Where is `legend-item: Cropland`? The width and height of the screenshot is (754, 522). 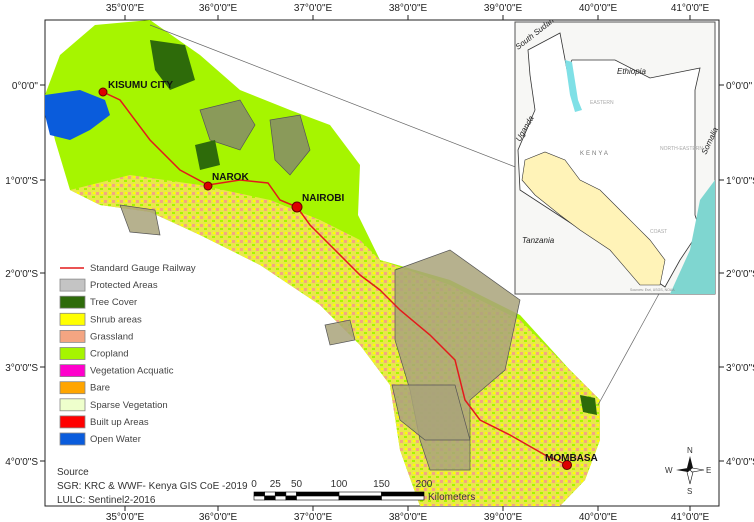 legend-item: Cropland is located at coordinates (94, 353).